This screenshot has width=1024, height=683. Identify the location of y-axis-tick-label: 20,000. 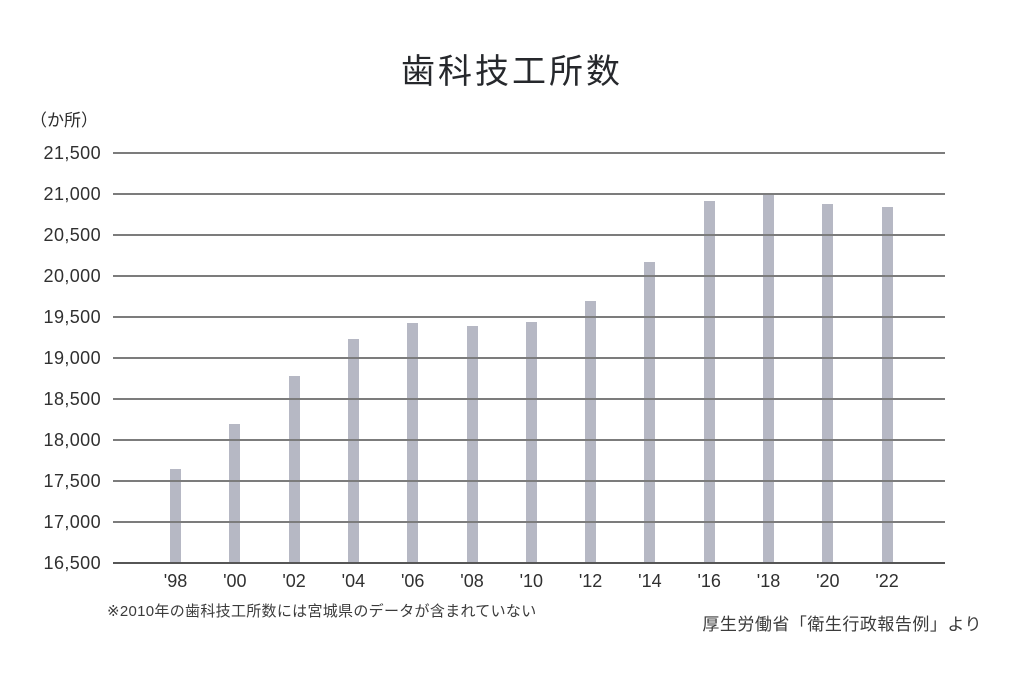
(72, 276).